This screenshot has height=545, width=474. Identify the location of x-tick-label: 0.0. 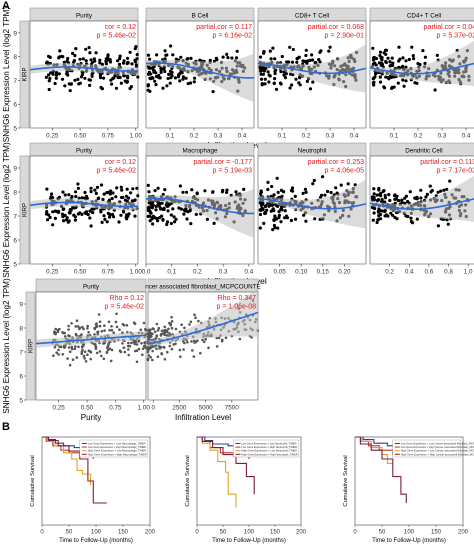
(146, 272).